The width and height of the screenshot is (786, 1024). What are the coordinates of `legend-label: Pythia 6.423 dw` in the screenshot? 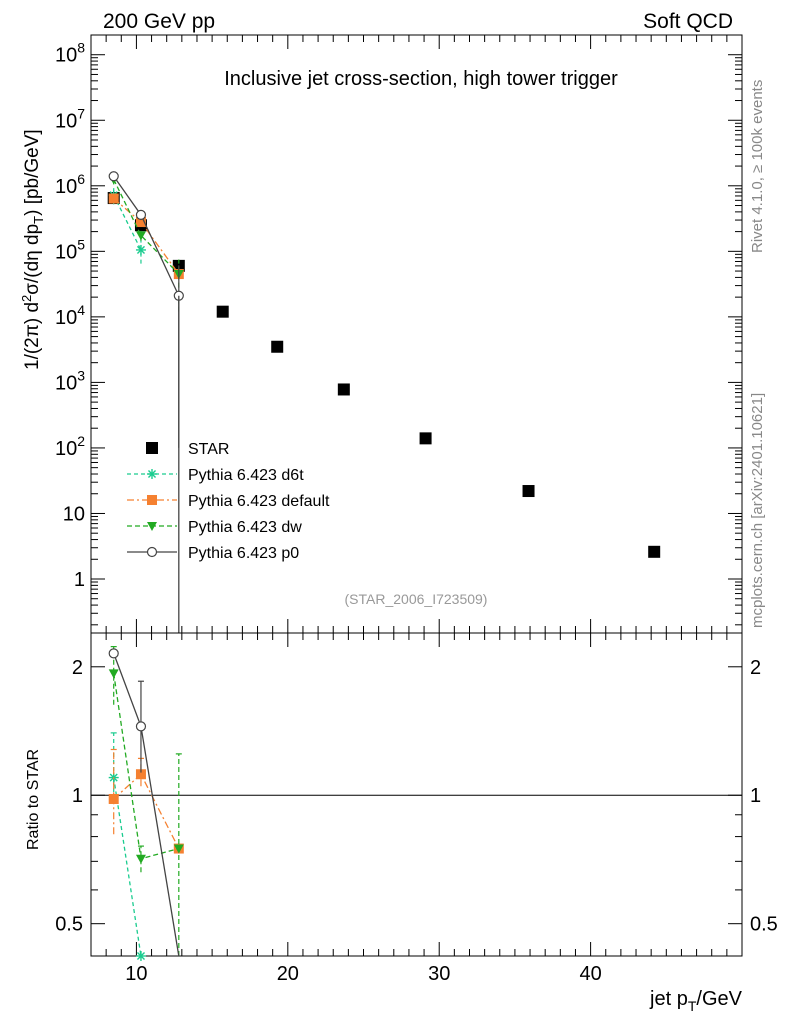 It's located at (245, 527).